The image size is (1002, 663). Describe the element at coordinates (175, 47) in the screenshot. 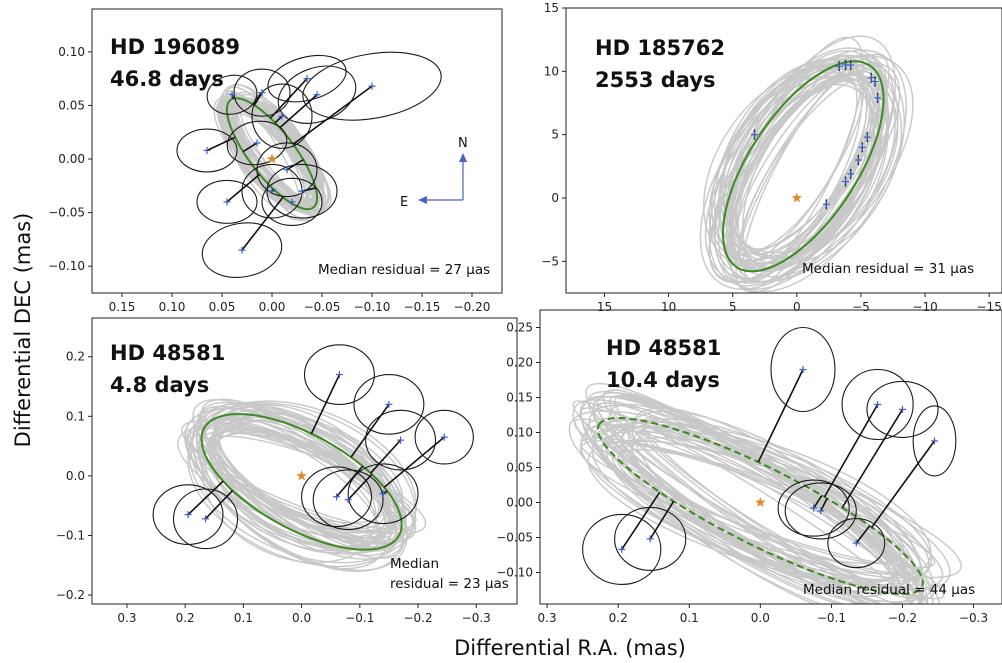

I see `panel-title-star: HD 196089` at that location.